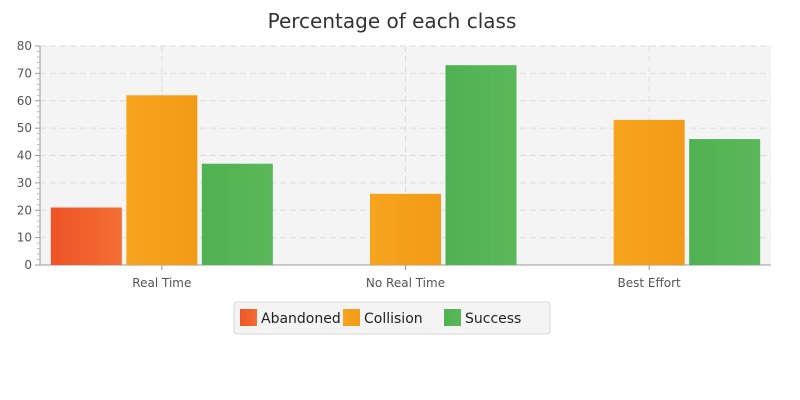  I want to click on y-tick-label: 80, so click(24, 46).